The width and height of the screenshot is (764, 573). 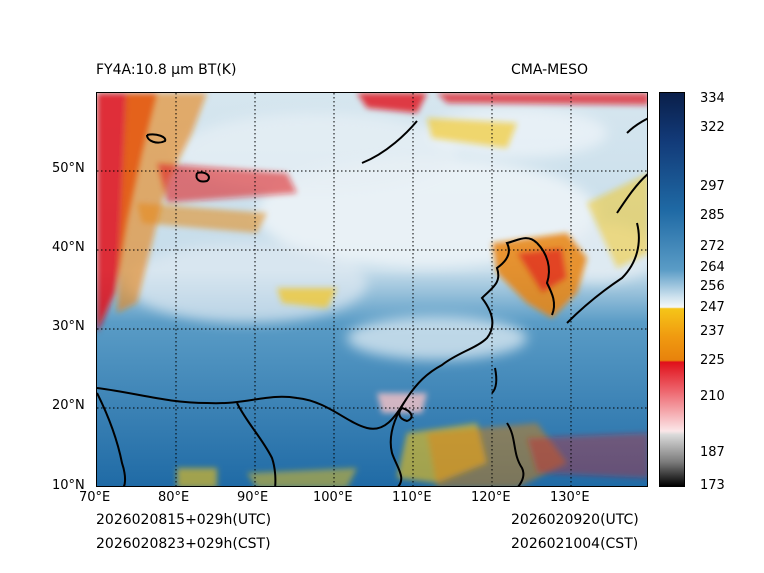 I want to click on x-tick-label: 90°E, so click(x=253, y=497).